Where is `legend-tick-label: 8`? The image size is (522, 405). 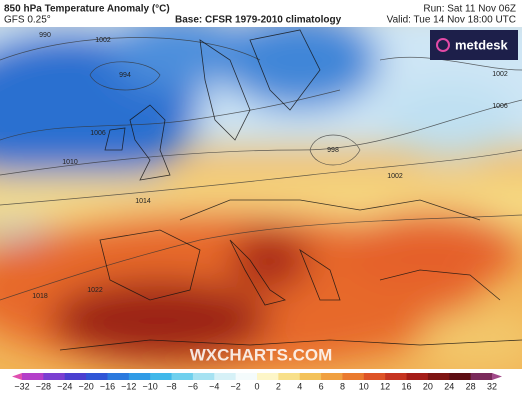 legend-tick-label: 8 is located at coordinates (342, 386).